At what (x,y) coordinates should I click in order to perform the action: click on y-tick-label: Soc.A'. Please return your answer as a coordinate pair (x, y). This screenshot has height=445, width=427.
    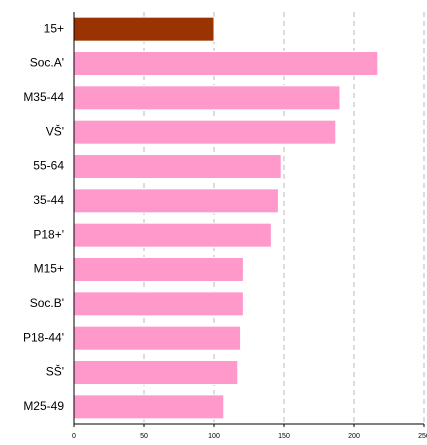
    Looking at the image, I should click on (47, 63).